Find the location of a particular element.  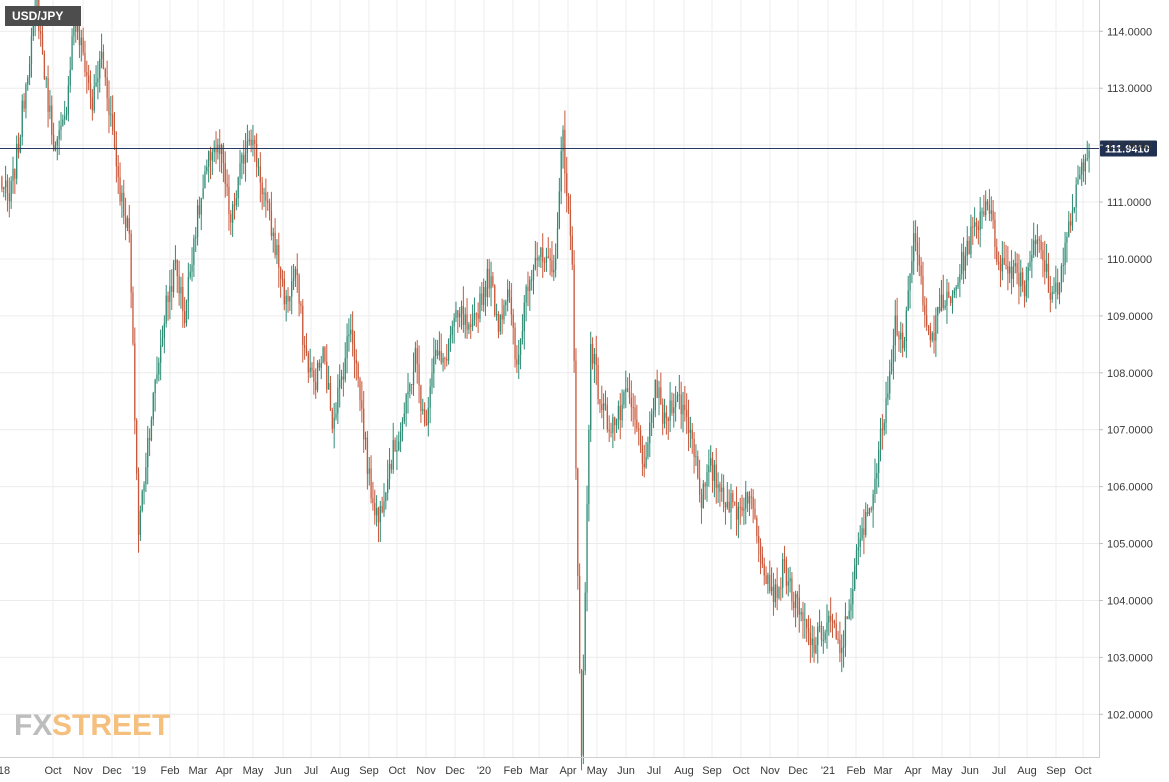

y-tick-label: 103.0000 is located at coordinates (1130, 658).